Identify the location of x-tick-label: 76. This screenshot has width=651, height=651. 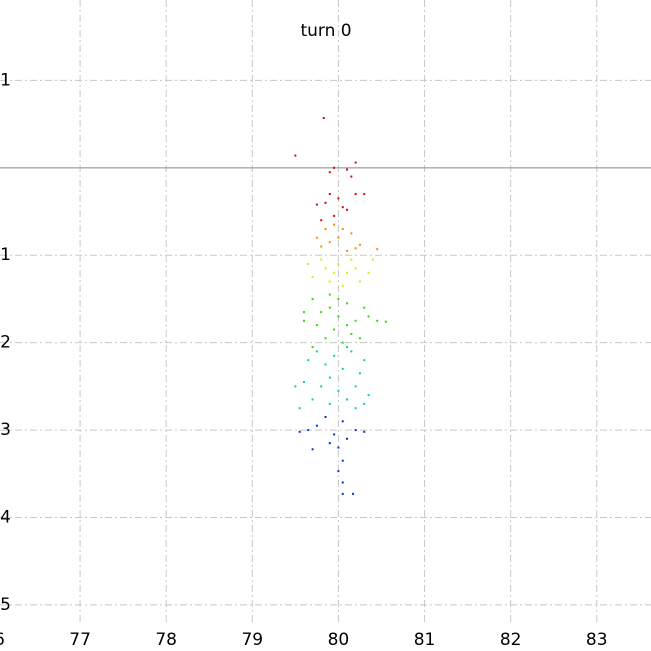
(2, 640).